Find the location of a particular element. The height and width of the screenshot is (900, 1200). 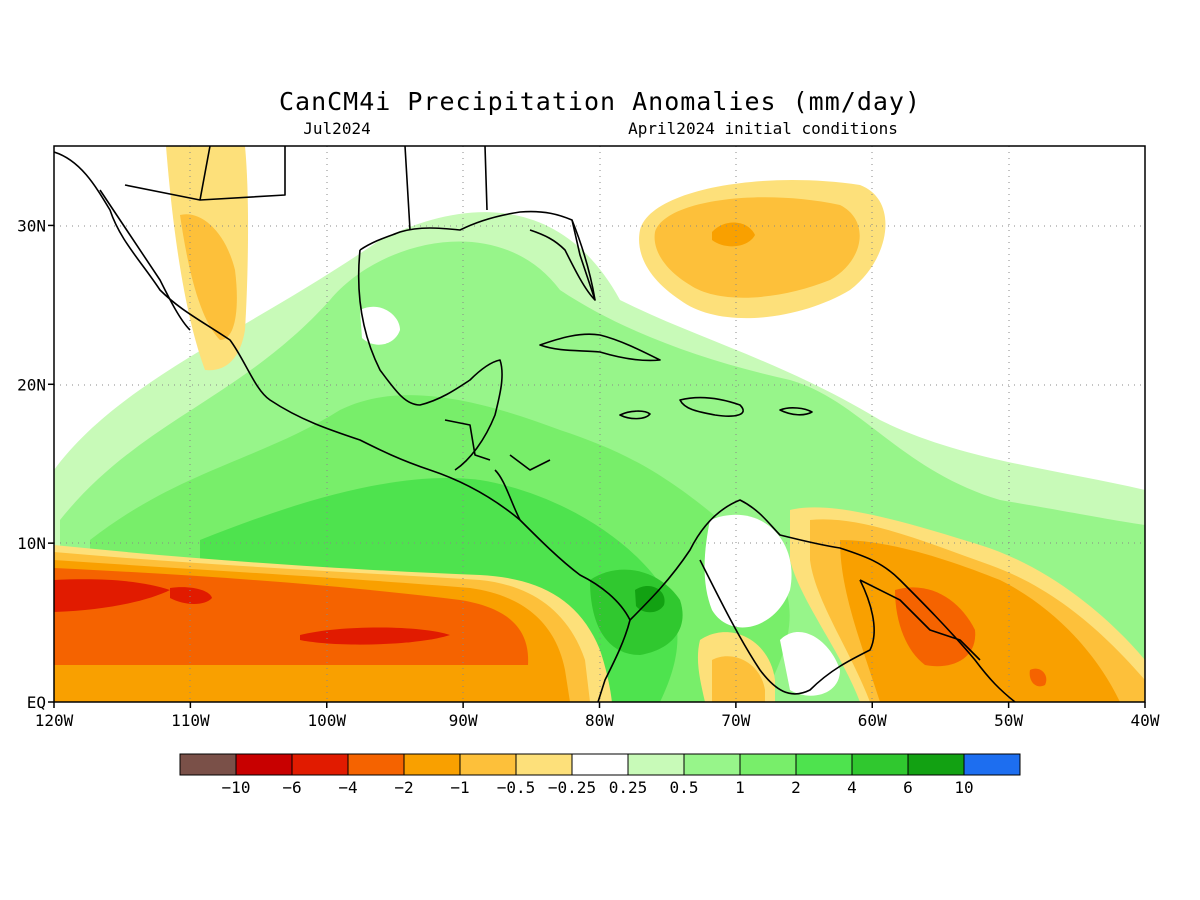

x-tick-label: 100W is located at coordinates (326, 720).